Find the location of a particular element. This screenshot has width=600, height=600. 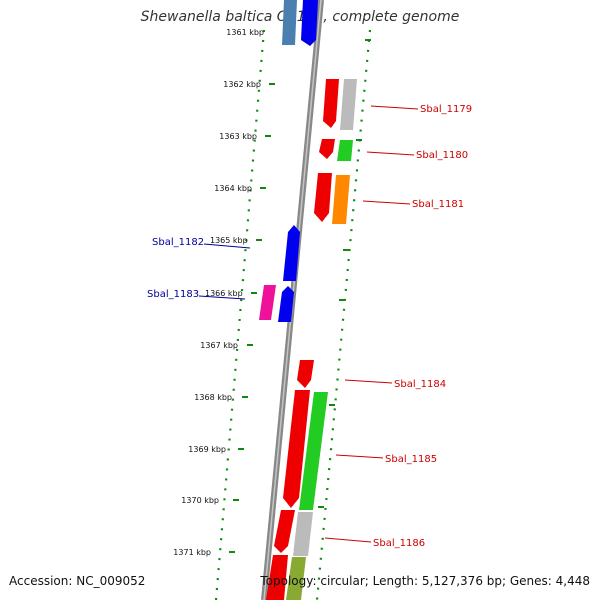

gene-label: Sbal_1183 is located at coordinates (173, 294).